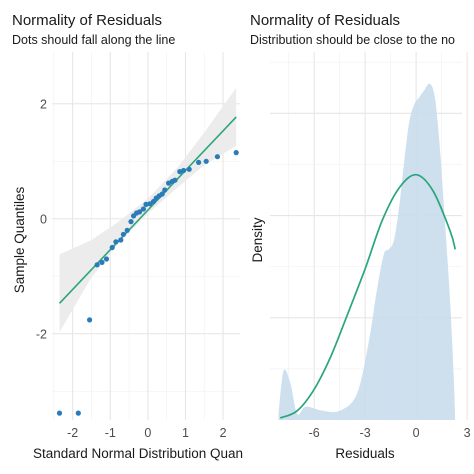  What do you see at coordinates (185, 433) in the screenshot?
I see `qq-x-tick-label: 1` at bounding box center [185, 433].